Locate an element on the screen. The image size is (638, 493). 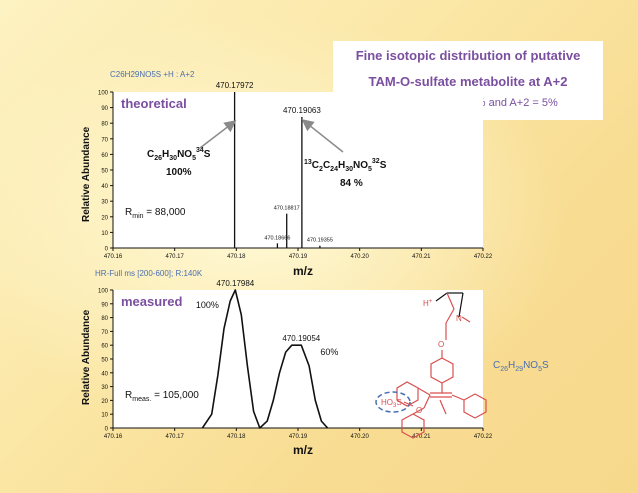
ring-o-label: O is located at coordinates (419, 410).